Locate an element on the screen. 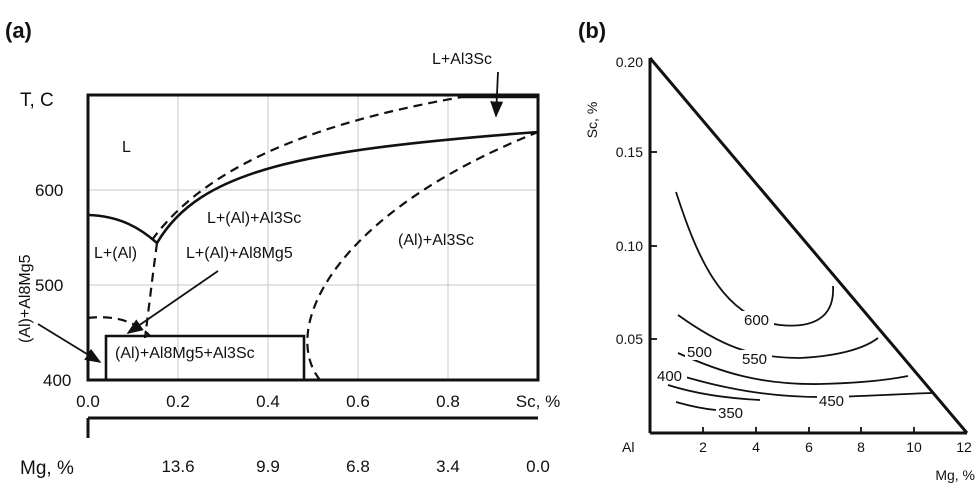 The image size is (979, 488). y-tick-600: 600 is located at coordinates (49, 190).